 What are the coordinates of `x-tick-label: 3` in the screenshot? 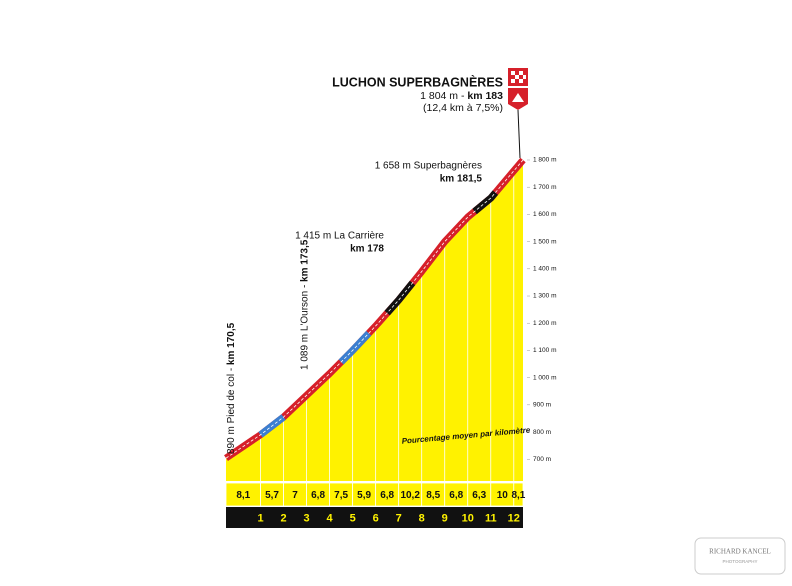 It's located at (307, 518).